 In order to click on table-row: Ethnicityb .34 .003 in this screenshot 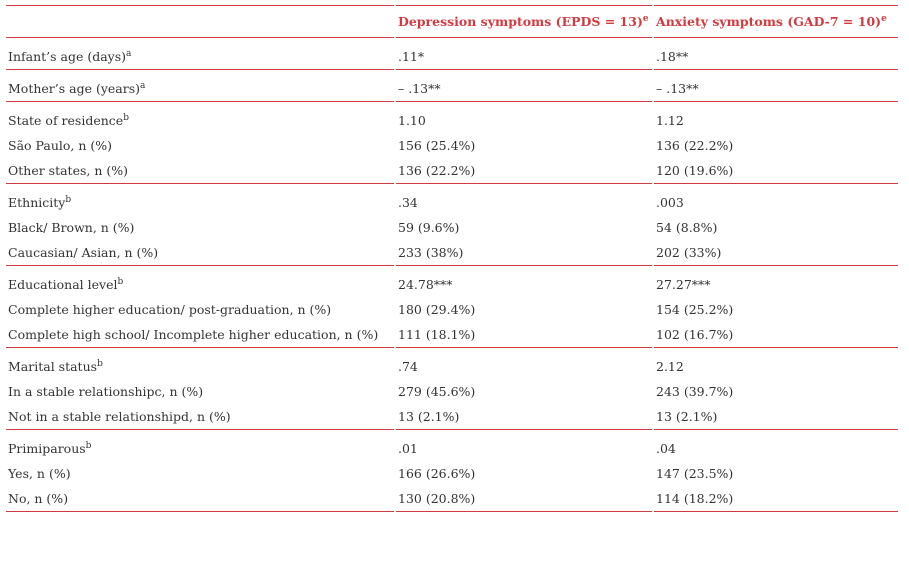, I will do `click(452, 199)`.